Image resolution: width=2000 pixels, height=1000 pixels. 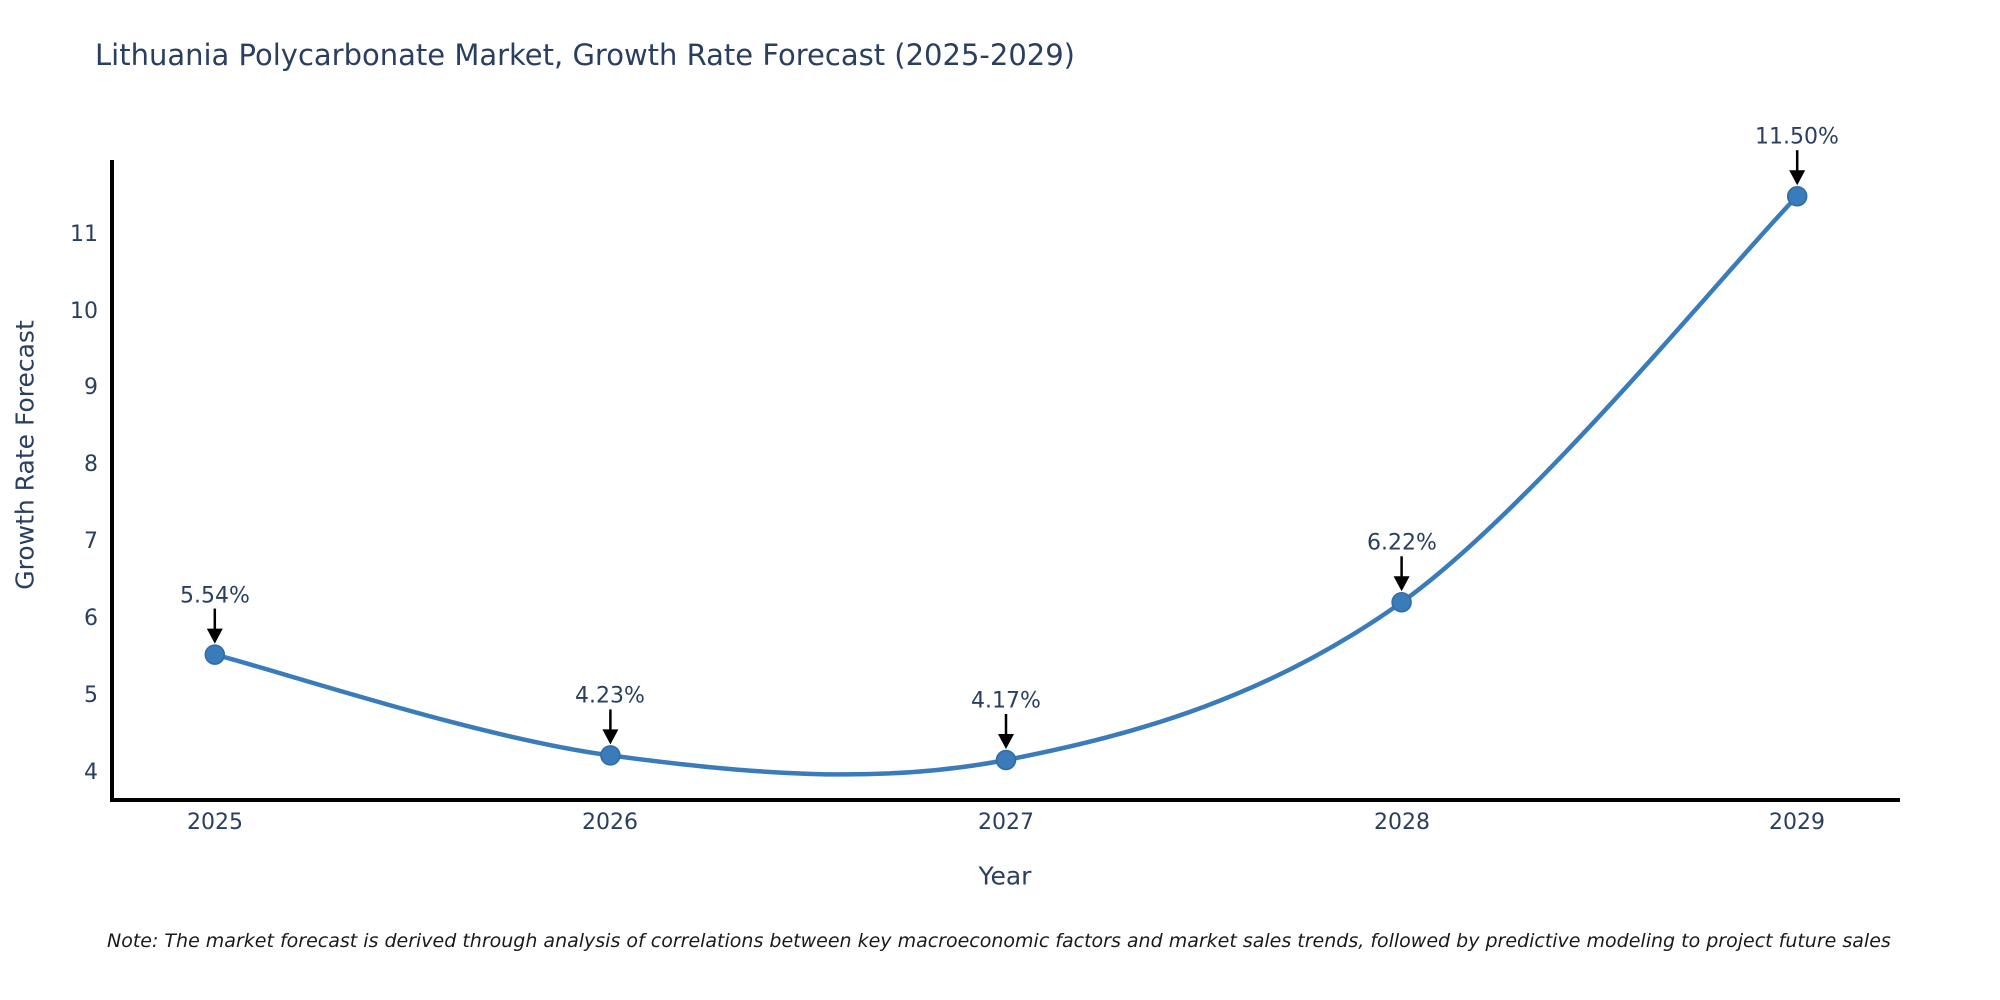 I want to click on y-tick-label: 7, so click(x=91, y=541).